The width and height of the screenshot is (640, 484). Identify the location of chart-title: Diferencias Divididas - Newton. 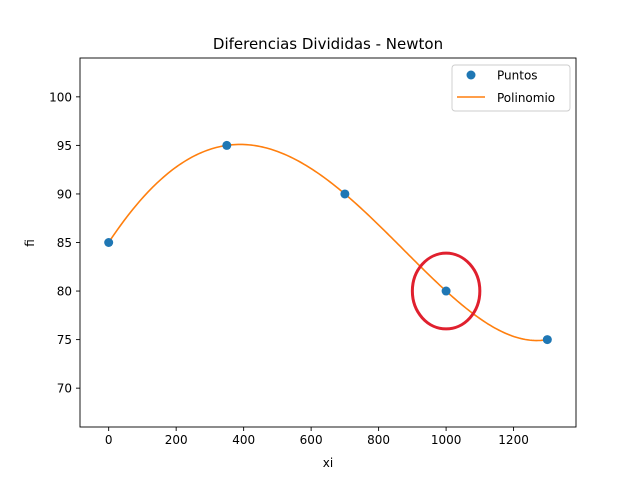
(328, 44).